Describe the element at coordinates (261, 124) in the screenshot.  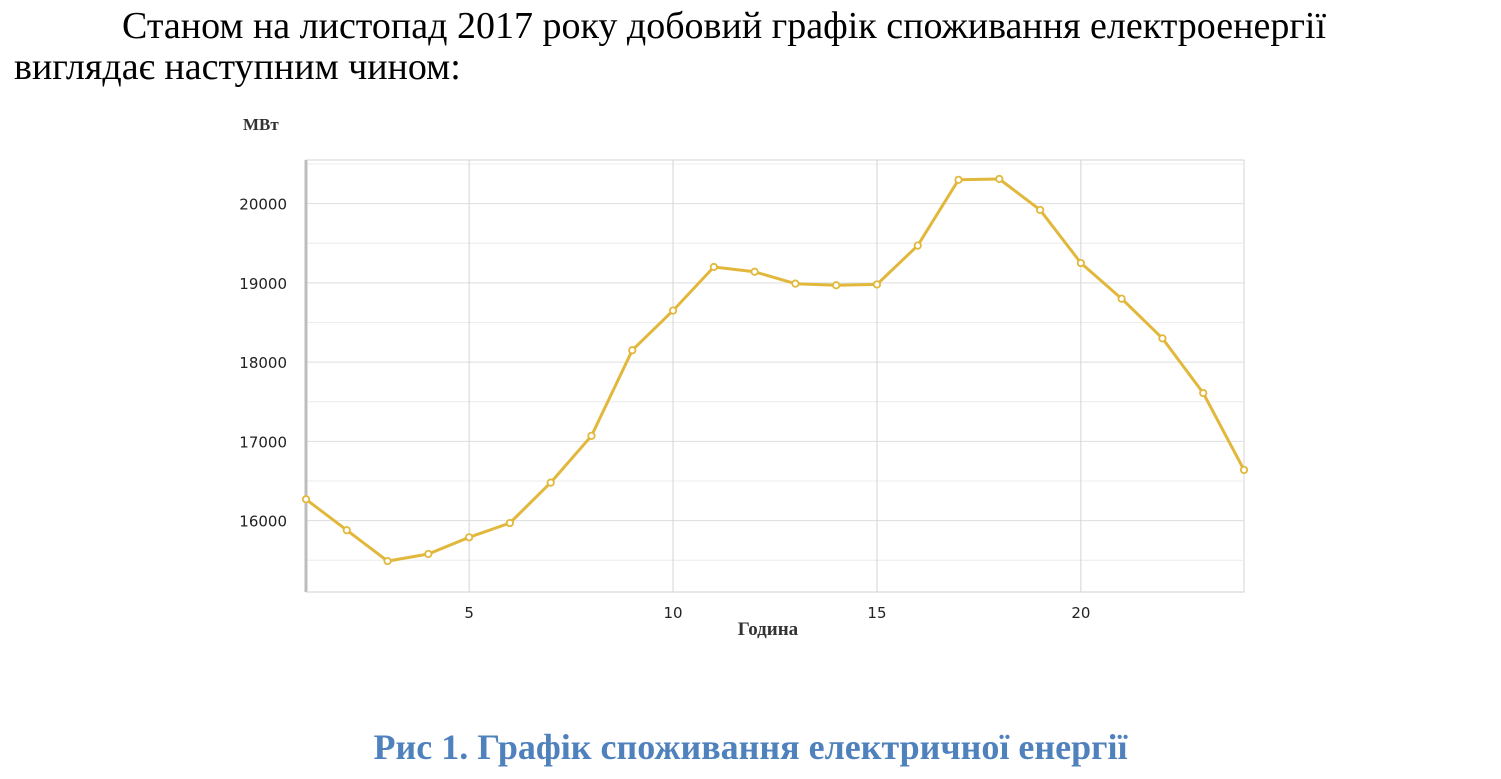
I see `y-axis-title: МВт` at that location.